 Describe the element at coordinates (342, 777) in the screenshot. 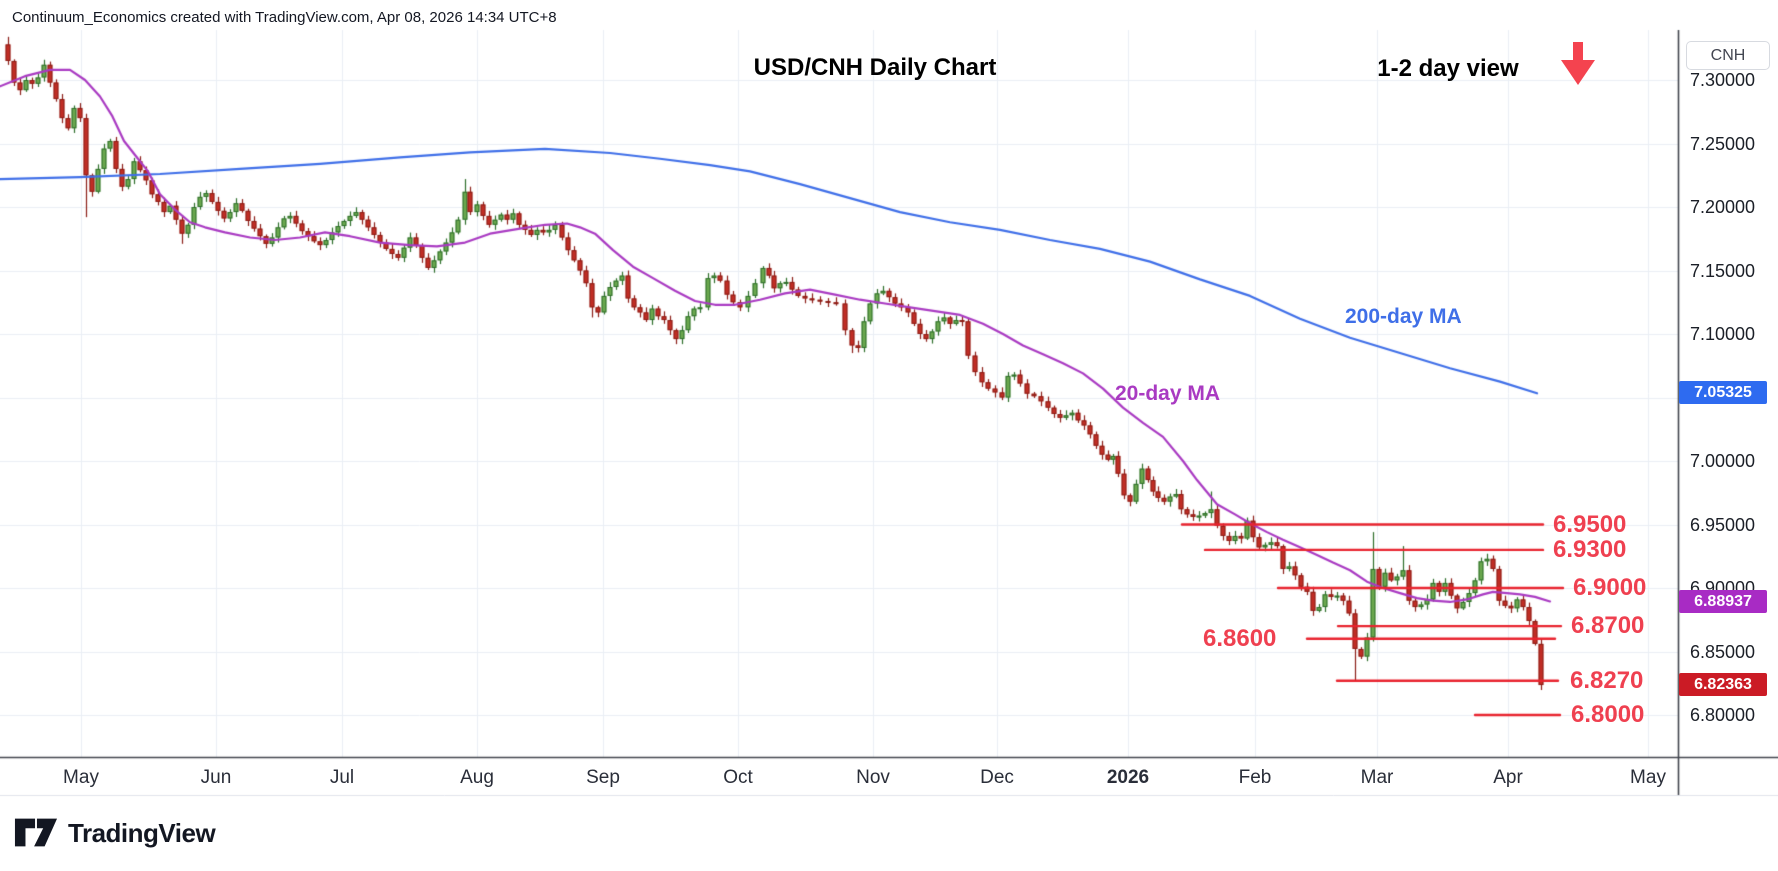

I see `time-tick-label: Jul` at that location.